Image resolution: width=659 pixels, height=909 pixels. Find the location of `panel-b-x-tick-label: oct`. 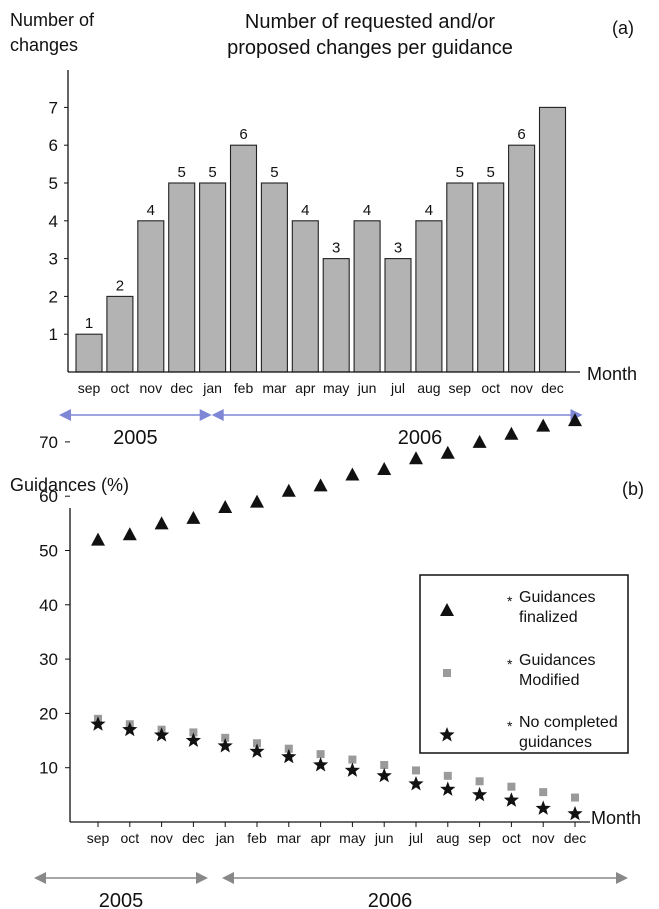

panel-b-x-tick-label: oct is located at coordinates (511, 838).